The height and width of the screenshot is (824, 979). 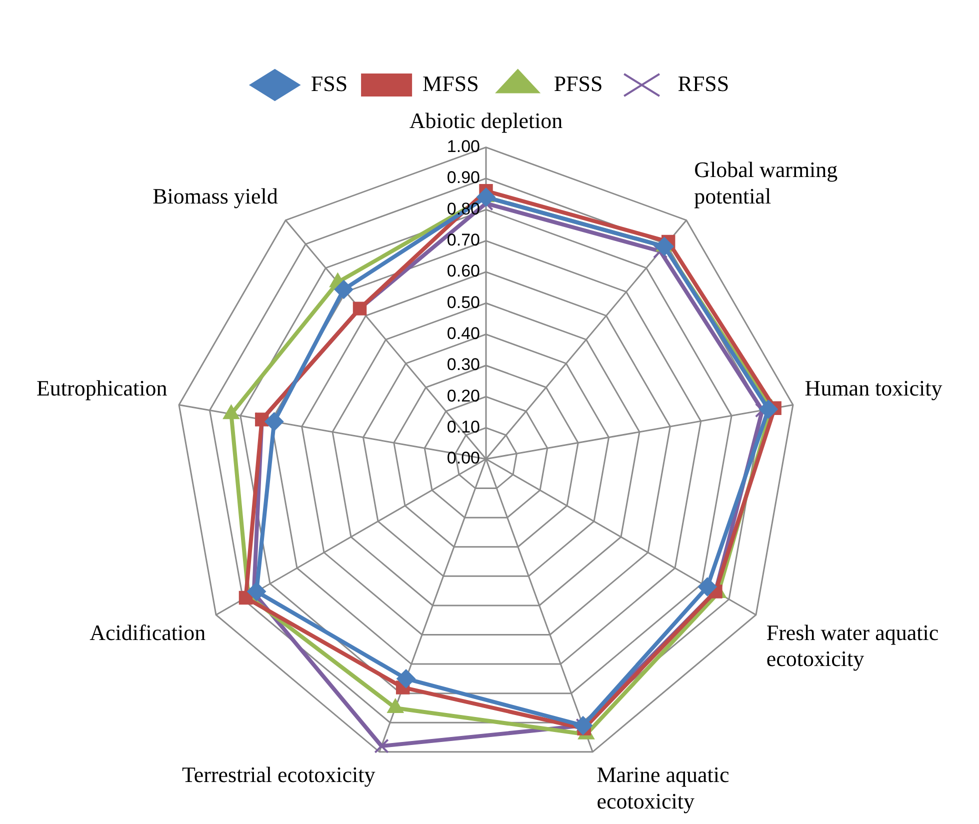 I want to click on spoke-label: Acidification, so click(x=148, y=632).